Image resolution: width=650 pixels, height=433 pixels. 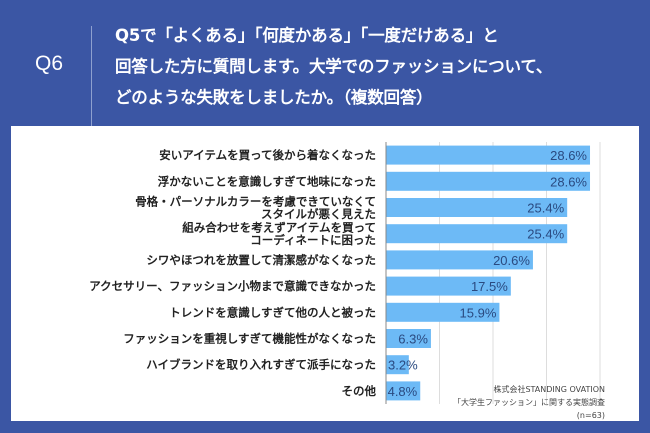 I want to click on source-line: (n=63), so click(x=590, y=415).